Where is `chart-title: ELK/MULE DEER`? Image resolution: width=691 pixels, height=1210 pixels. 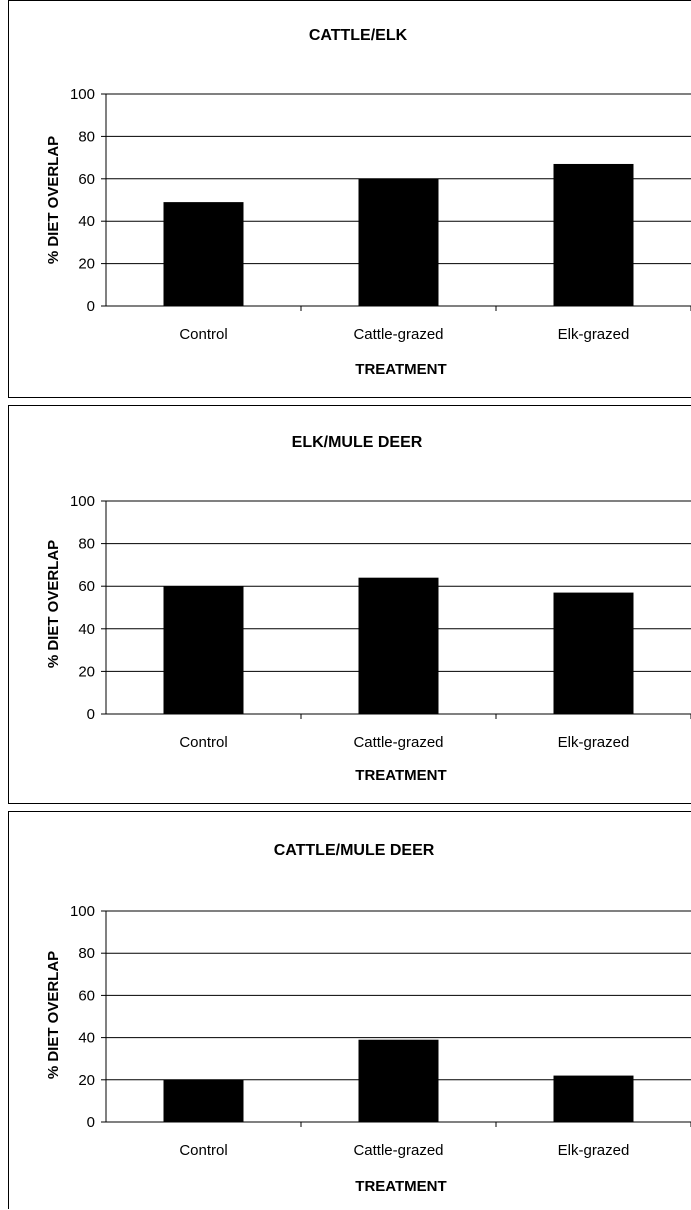
chart-title: ELK/MULE DEER is located at coordinates (357, 442).